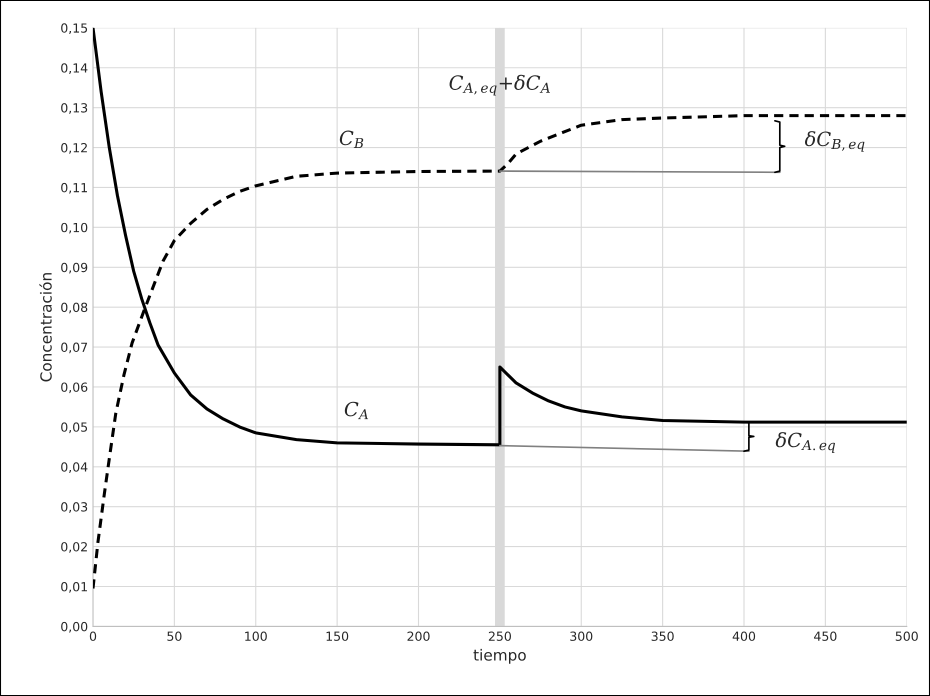 The height and width of the screenshot is (696, 930). I want to click on annotation: δC$_{B,eq}$, so click(834, 141).